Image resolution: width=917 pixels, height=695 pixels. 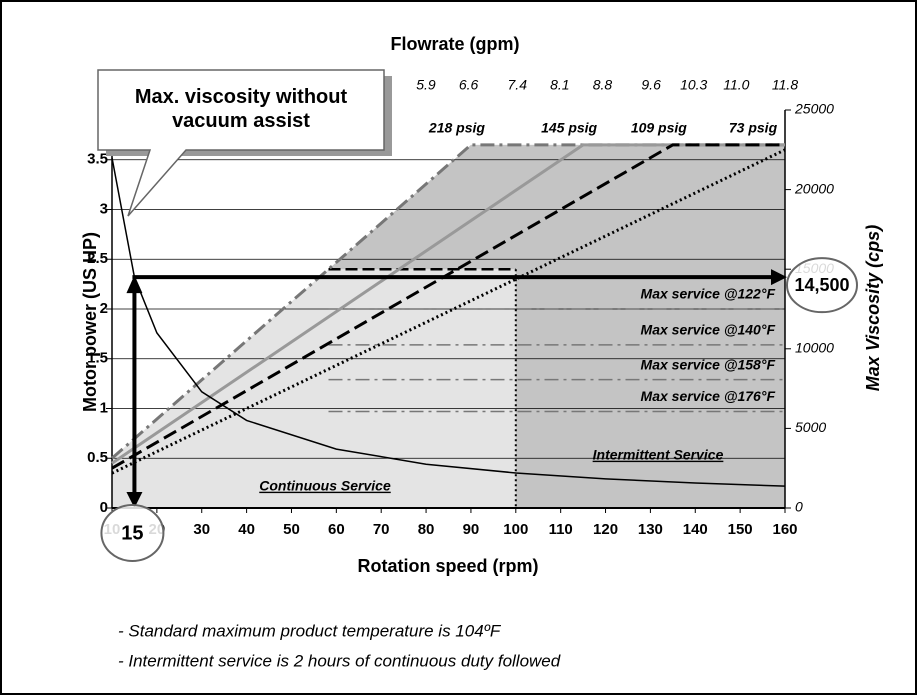 What do you see at coordinates (736, 85) in the screenshot?
I see `x2-tick-label: 11.0` at bounding box center [736, 85].